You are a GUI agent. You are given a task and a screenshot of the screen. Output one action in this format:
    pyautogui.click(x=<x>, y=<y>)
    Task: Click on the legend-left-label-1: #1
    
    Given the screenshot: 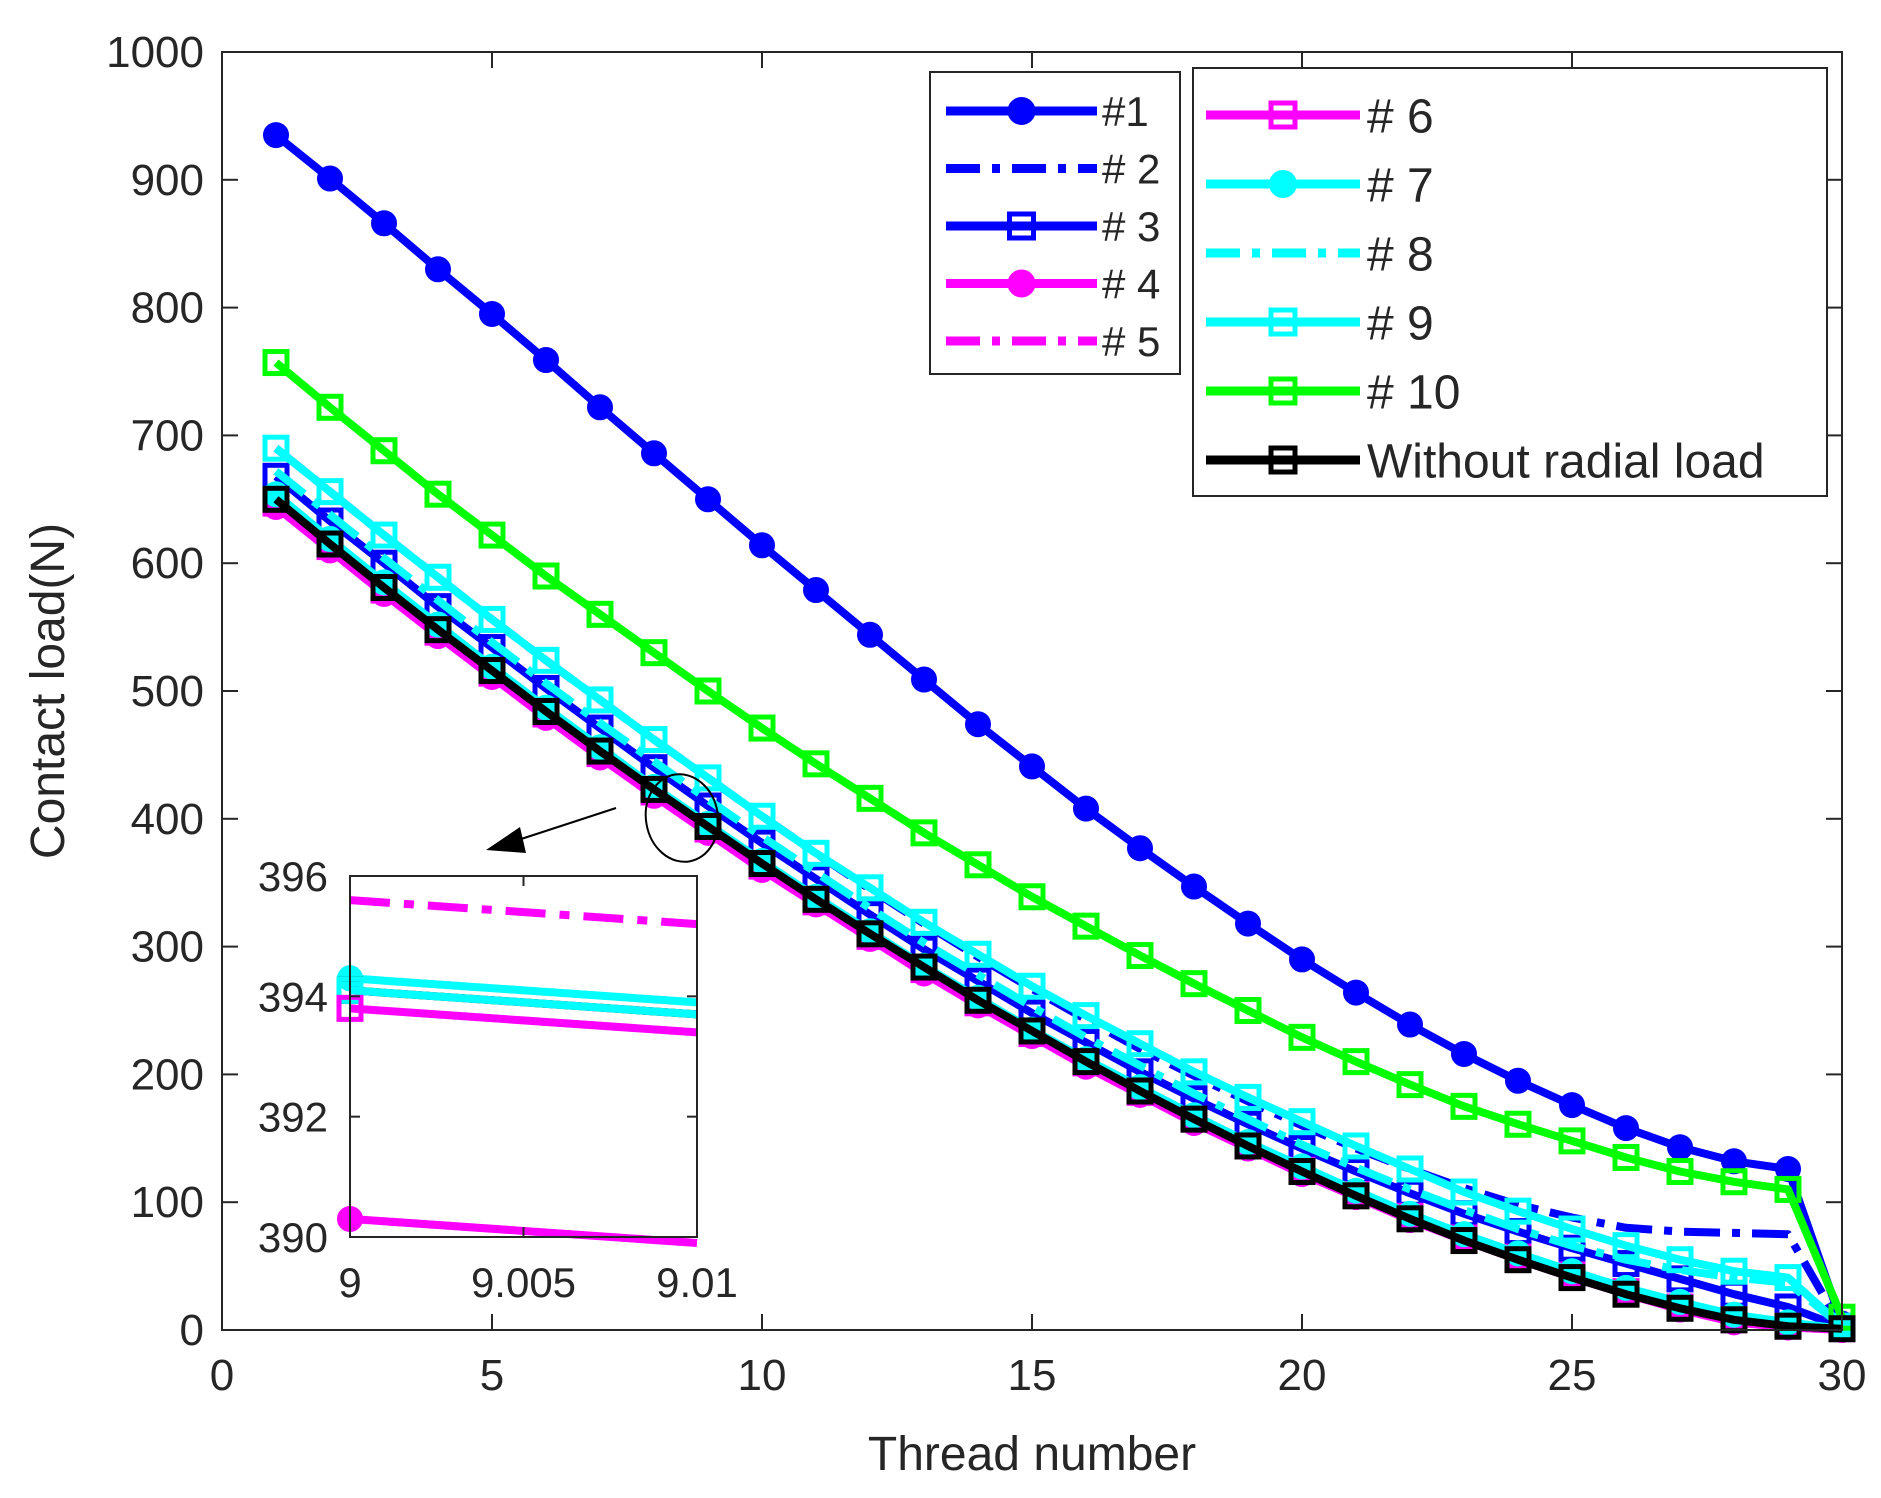 What is the action you would take?
    pyautogui.click(x=1125, y=111)
    